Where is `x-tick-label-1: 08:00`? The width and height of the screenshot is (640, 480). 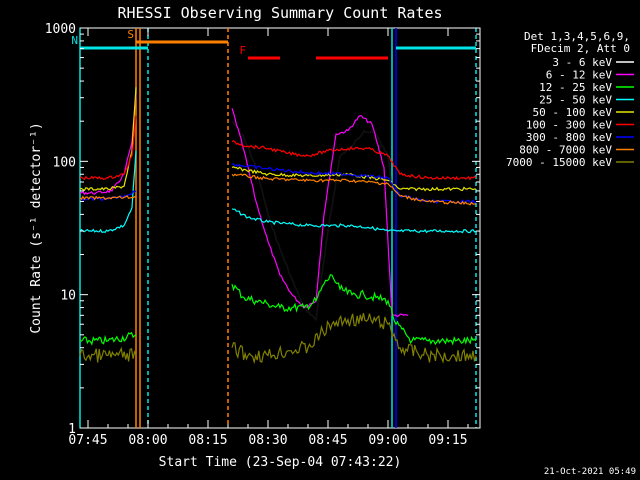 x-tick-label-1: 08:00 is located at coordinates (147, 440).